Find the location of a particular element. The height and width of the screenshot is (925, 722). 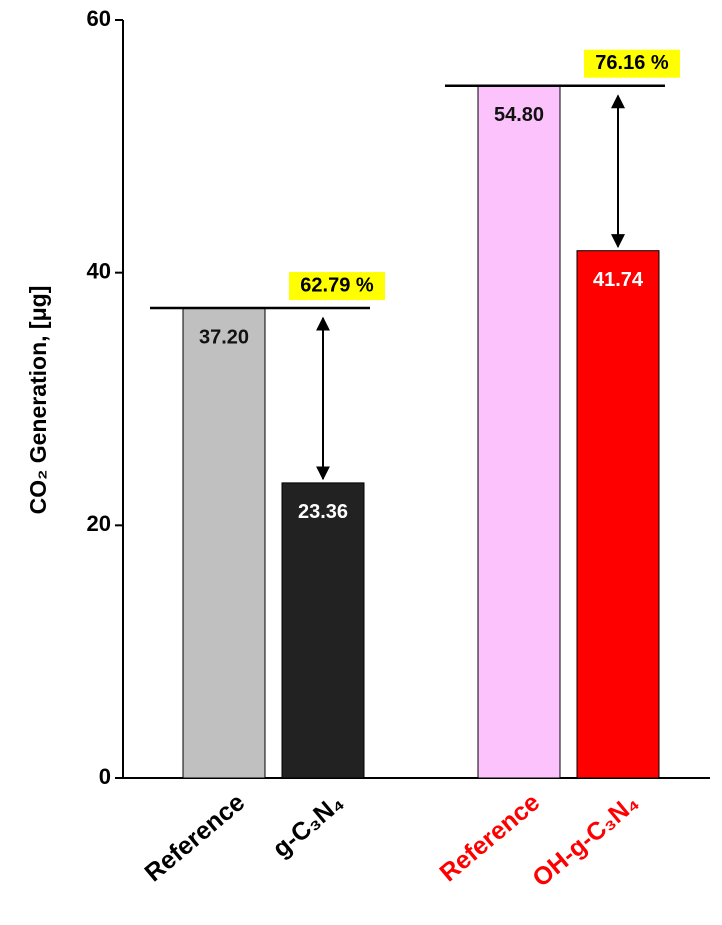

x-tick-label: OH-g-C₃N₄ is located at coordinates (585, 840).